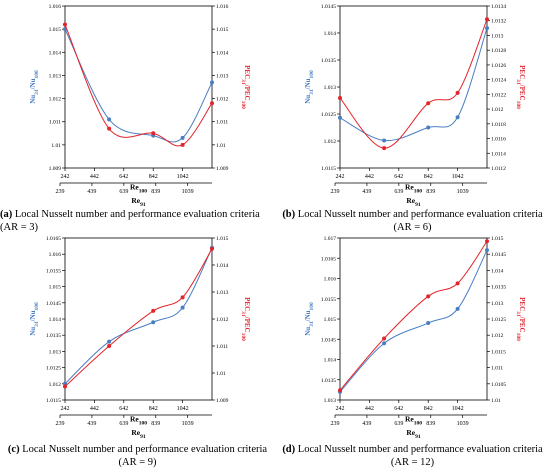 This screenshot has height=473, width=550. I want to click on y-right-tick-label-a: 1.015, so click(222, 30).